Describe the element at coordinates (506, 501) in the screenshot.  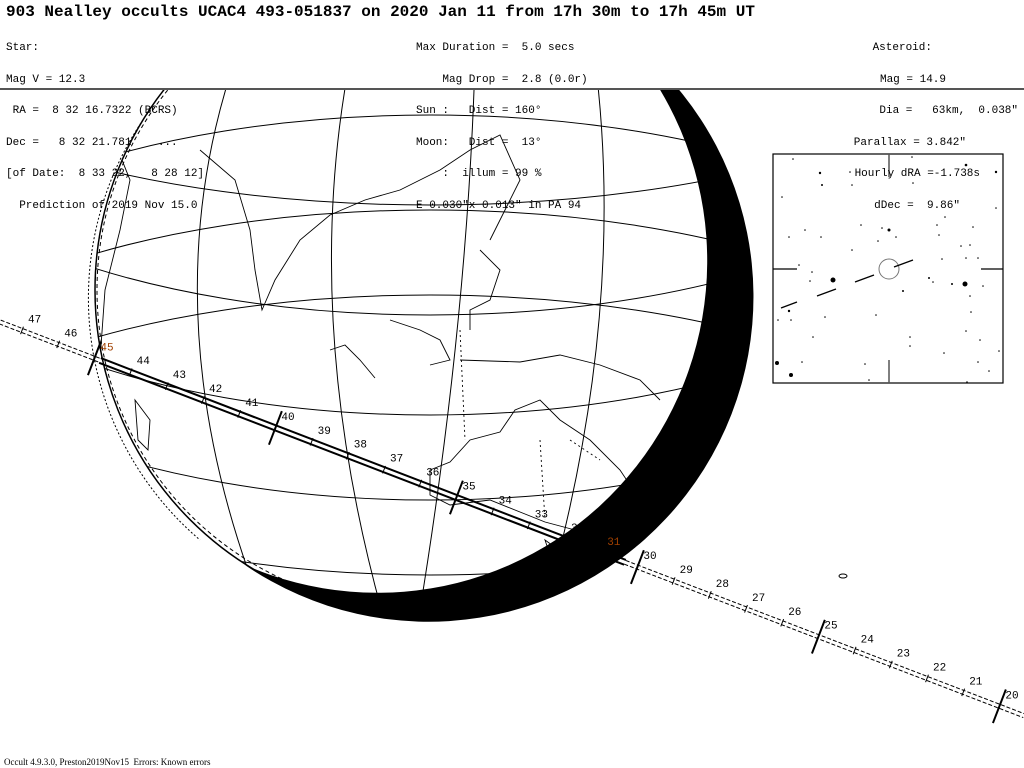
I see `minute-label-34: 34` at that location.